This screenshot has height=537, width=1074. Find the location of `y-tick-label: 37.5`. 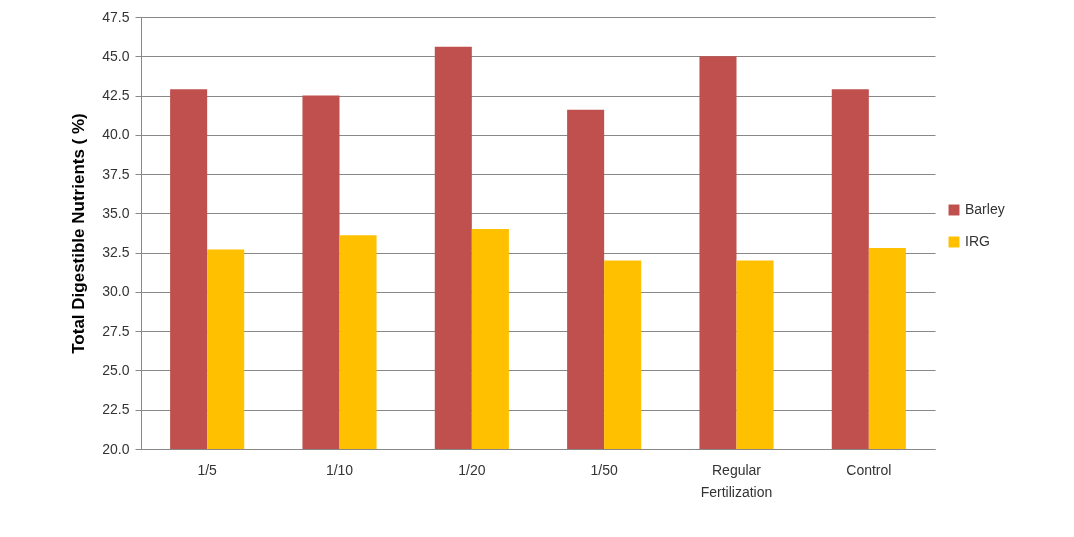

y-tick-label: 37.5 is located at coordinates (116, 173).